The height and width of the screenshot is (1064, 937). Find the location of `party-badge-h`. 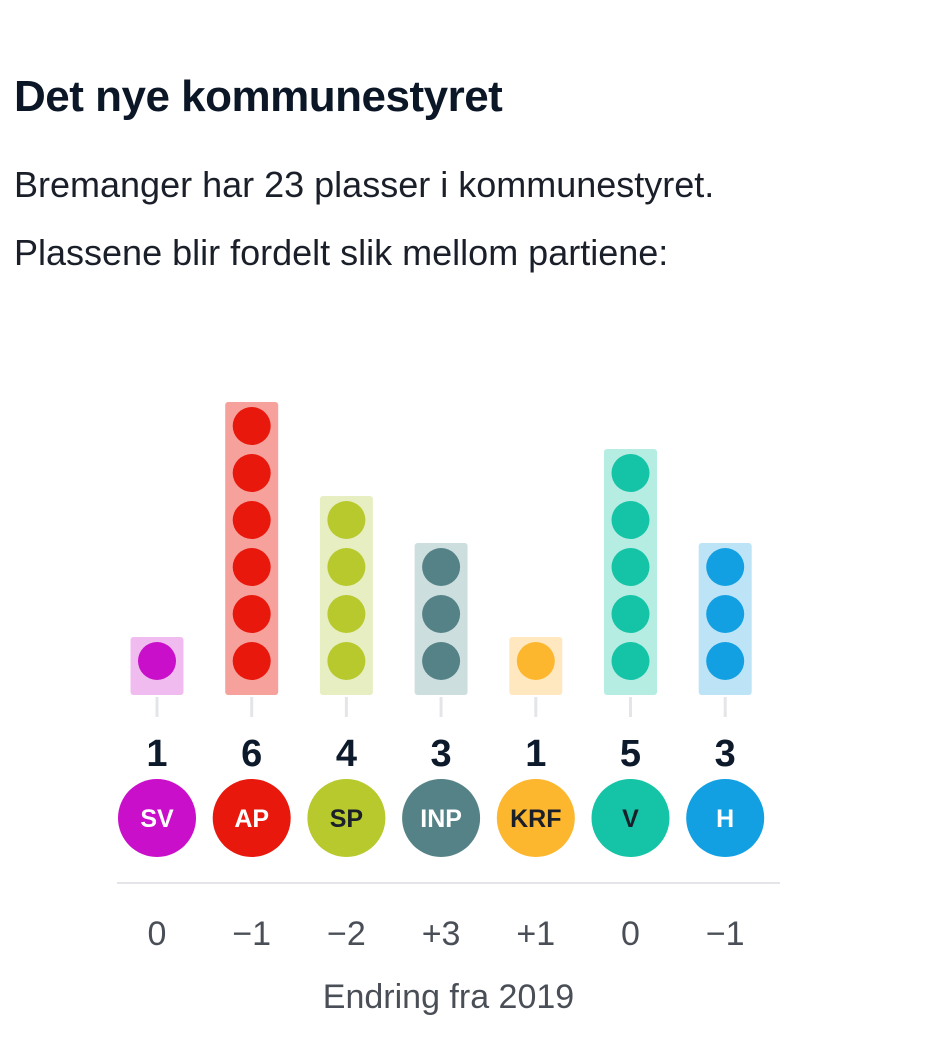

party-badge-h is located at coordinates (725, 818).